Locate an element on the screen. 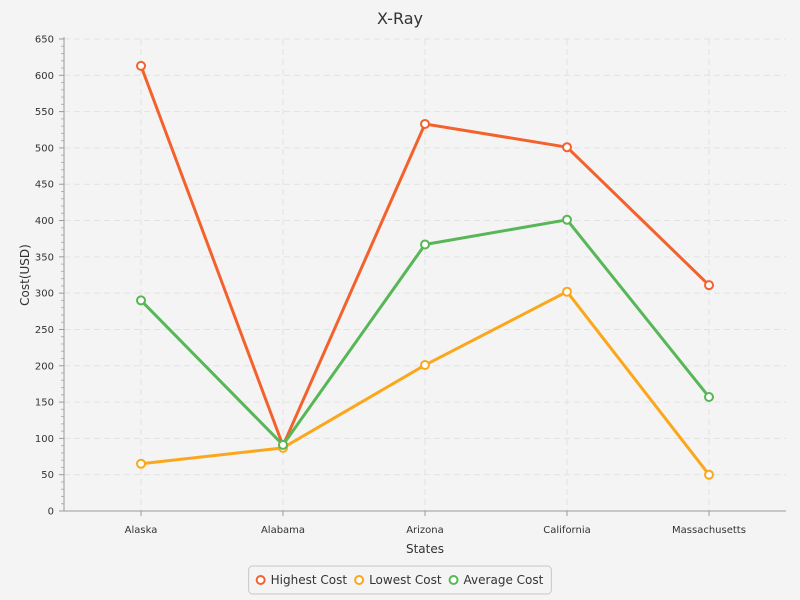  y-tick-label: 150 is located at coordinates (44, 403).